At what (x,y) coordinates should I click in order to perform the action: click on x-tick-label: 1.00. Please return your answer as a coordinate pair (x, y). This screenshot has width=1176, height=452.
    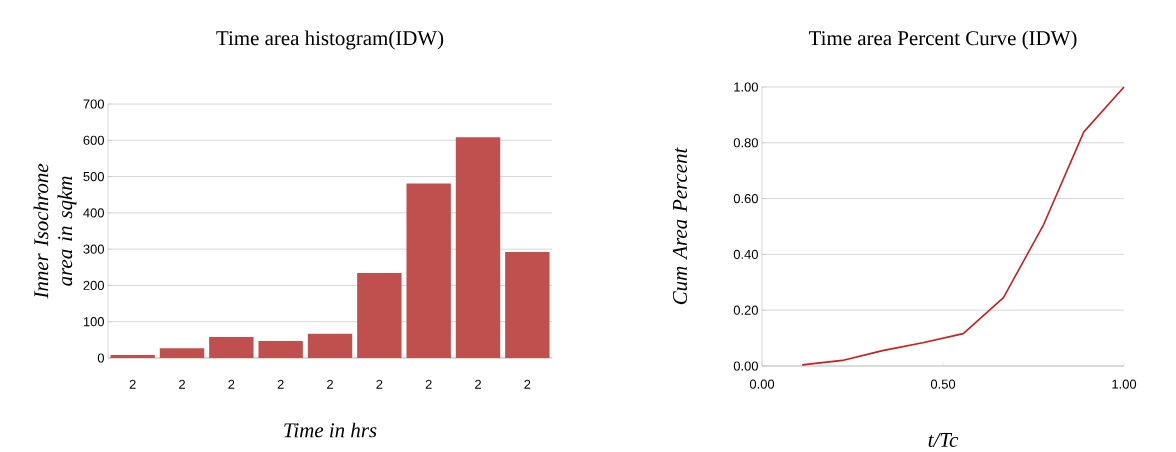
    Looking at the image, I should click on (1124, 384).